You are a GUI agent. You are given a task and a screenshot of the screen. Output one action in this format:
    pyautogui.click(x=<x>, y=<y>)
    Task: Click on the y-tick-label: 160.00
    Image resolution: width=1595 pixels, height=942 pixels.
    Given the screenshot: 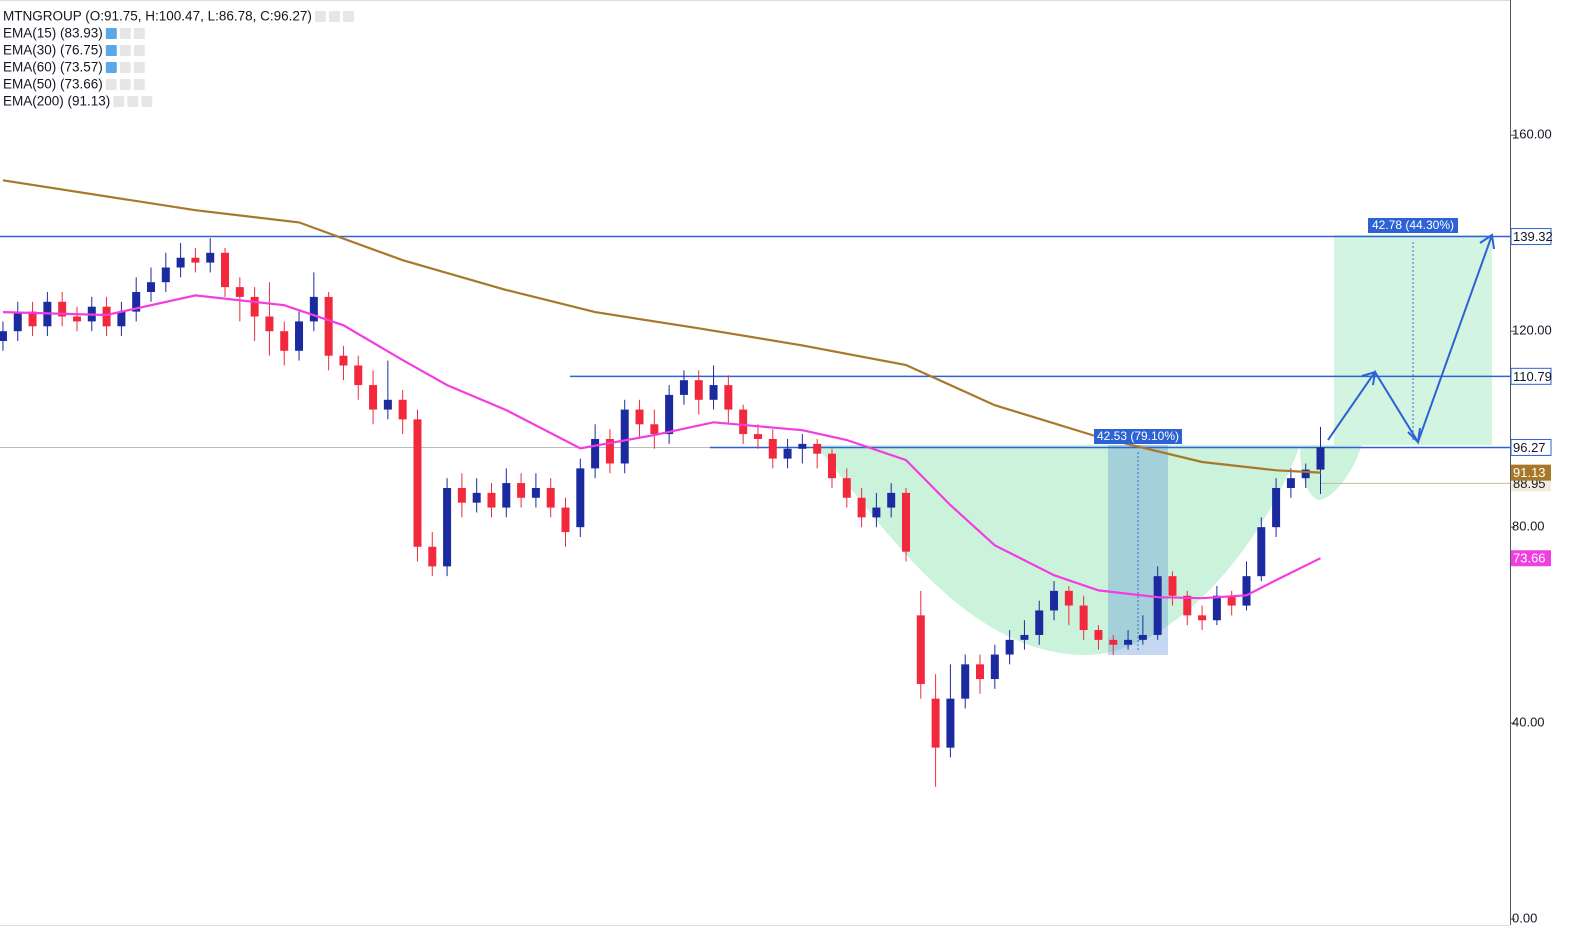 What is the action you would take?
    pyautogui.click(x=1532, y=134)
    